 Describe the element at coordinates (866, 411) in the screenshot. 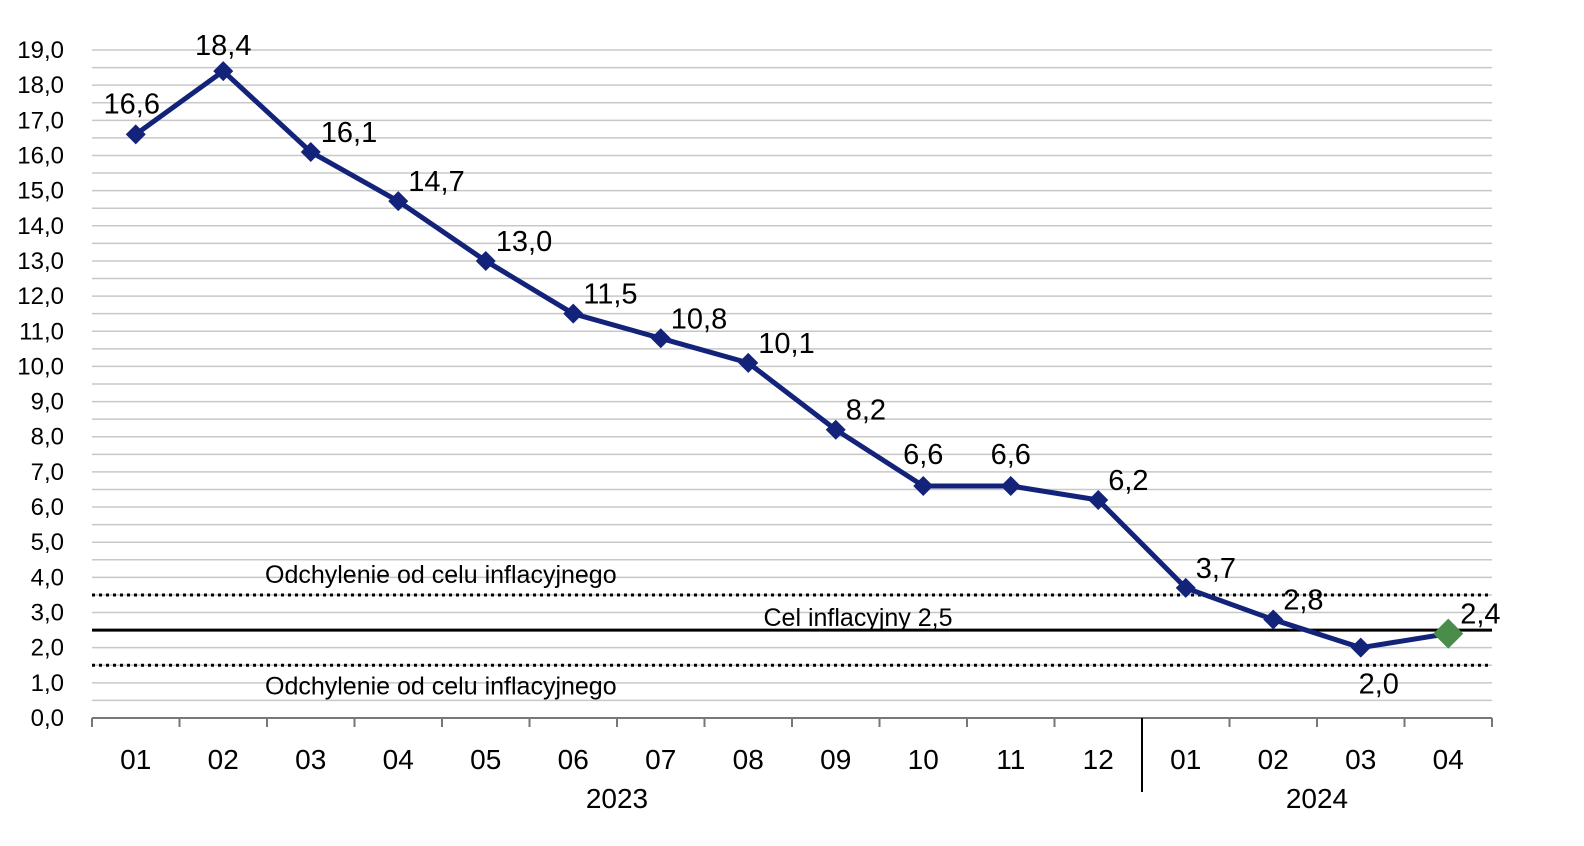

I see `data-label: 8,2` at that location.